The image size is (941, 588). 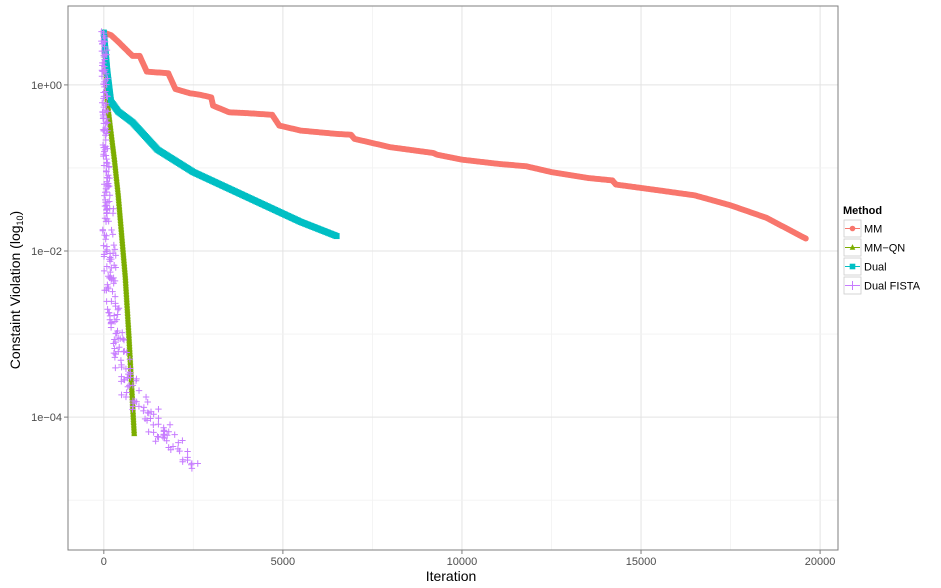 What do you see at coordinates (873, 230) in the screenshot?
I see `legend-label: MM` at bounding box center [873, 230].